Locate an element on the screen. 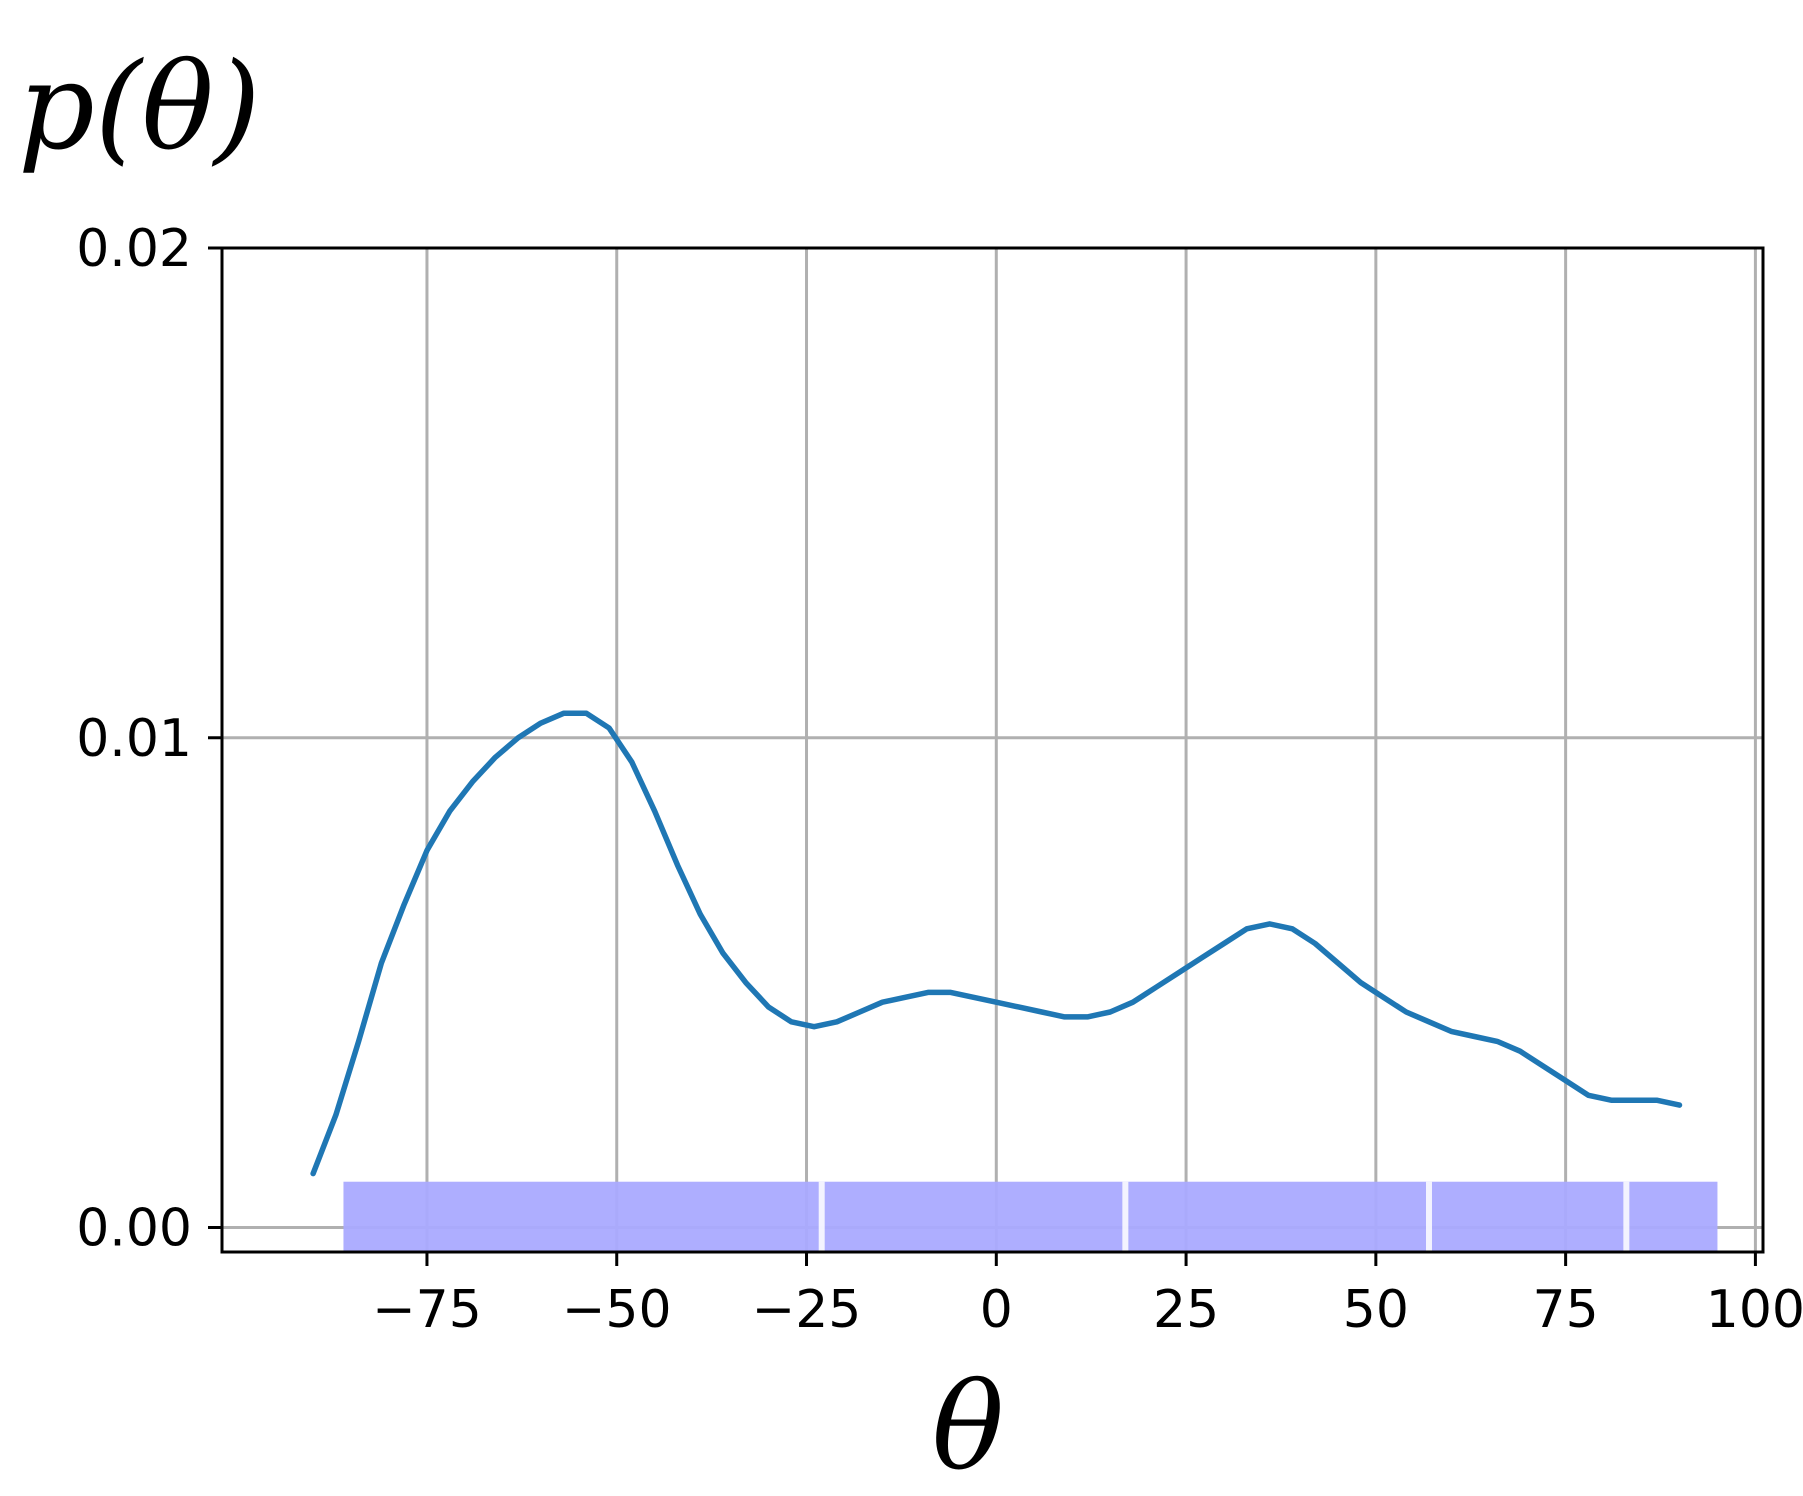 The height and width of the screenshot is (1496, 1803). rug-band is located at coordinates (1030, 1216).